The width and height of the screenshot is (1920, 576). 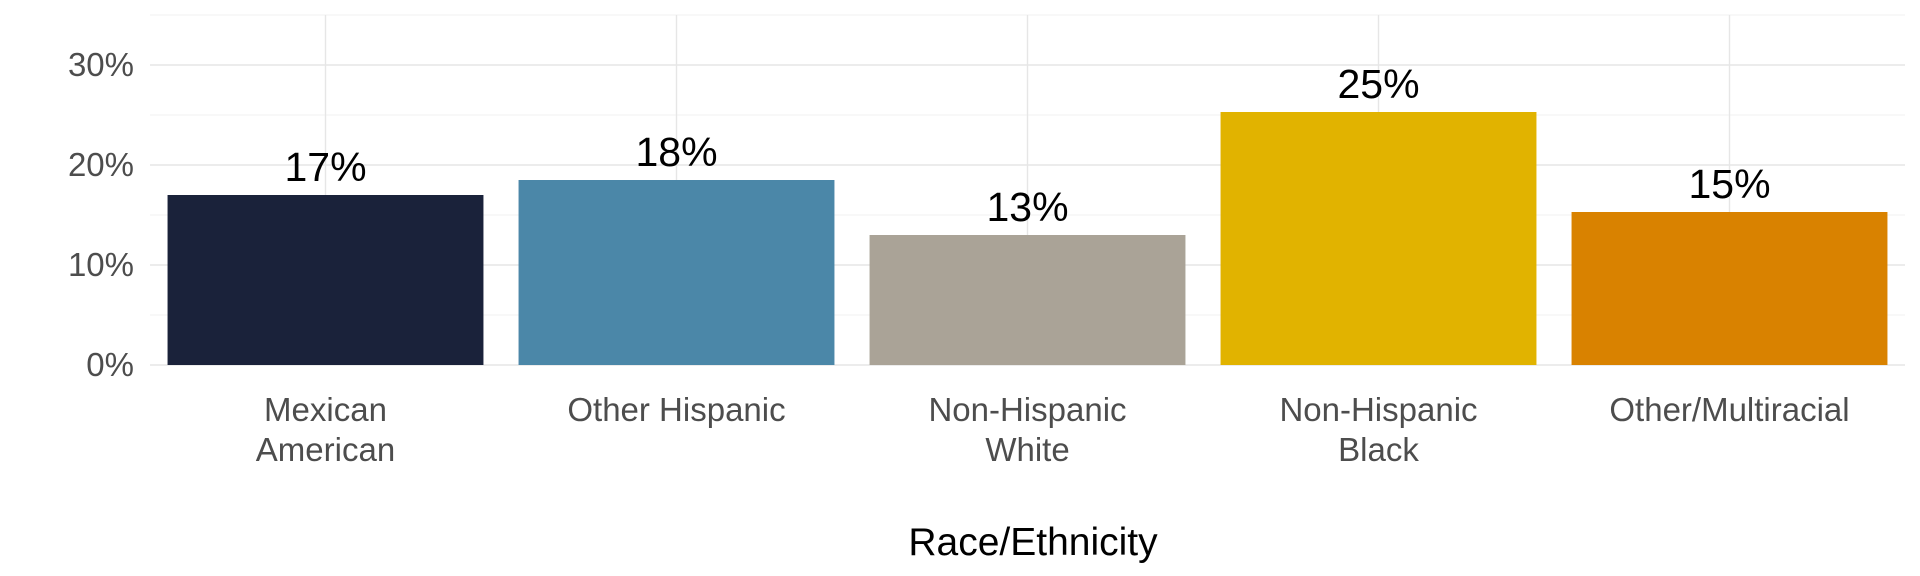 What do you see at coordinates (325, 429) in the screenshot?
I see `x-tick-label: Mexican American` at bounding box center [325, 429].